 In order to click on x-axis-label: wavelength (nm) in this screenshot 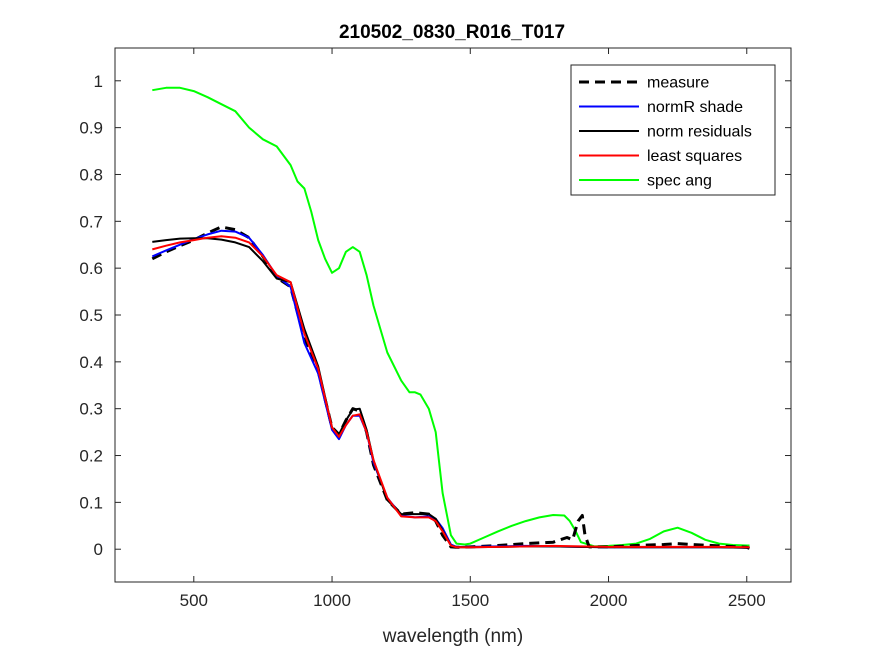, I will do `click(452, 636)`.